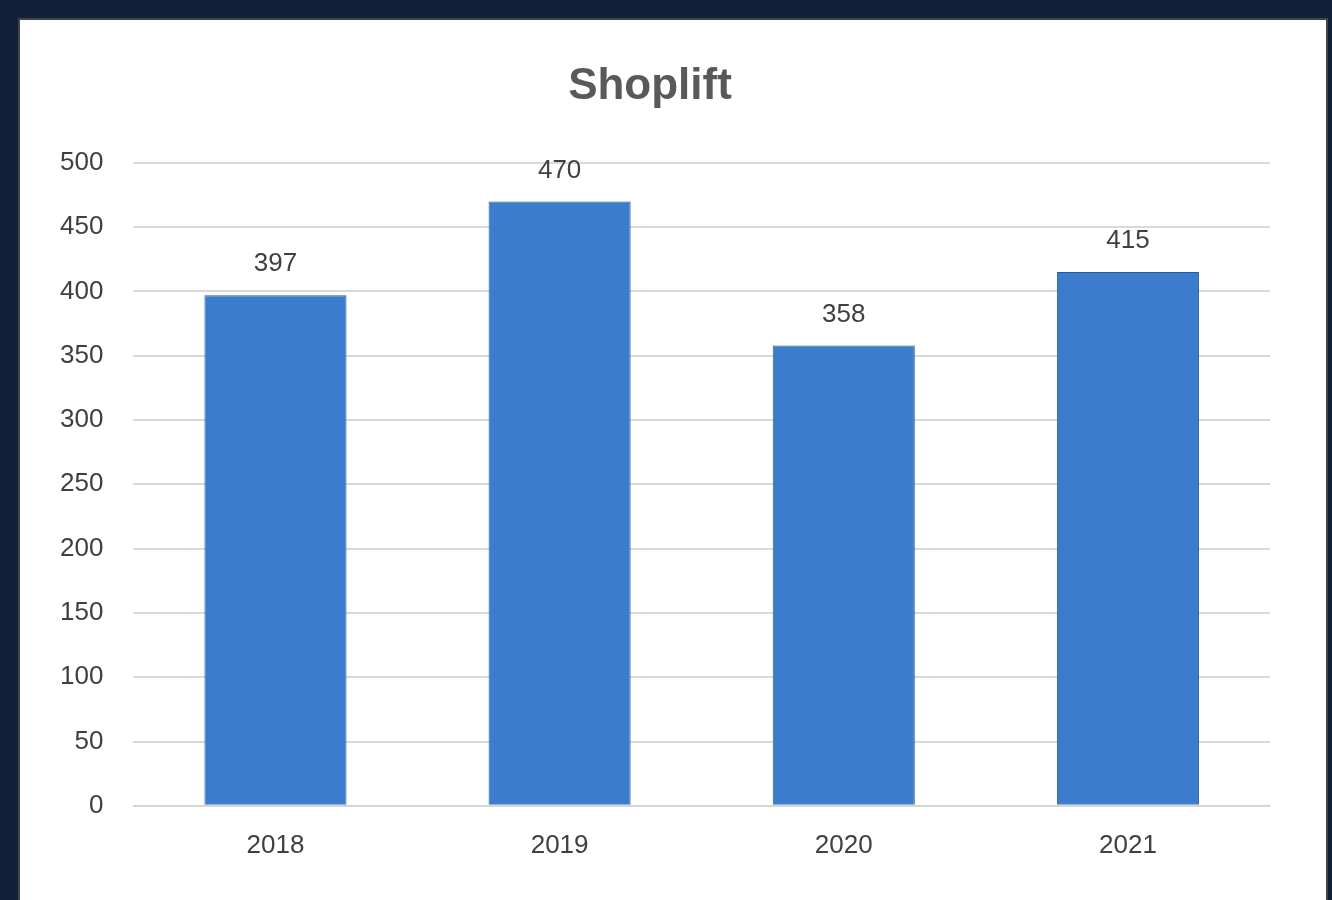  I want to click on y-tick-label: 350, so click(81, 353).